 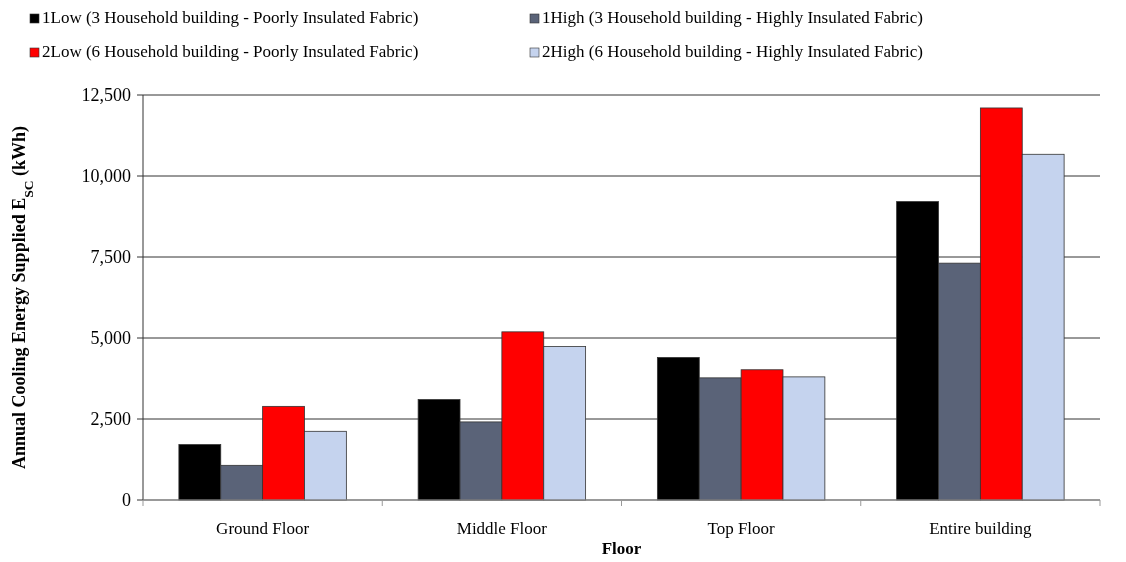 I want to click on y-tick-label: 2,500, so click(x=110, y=419).